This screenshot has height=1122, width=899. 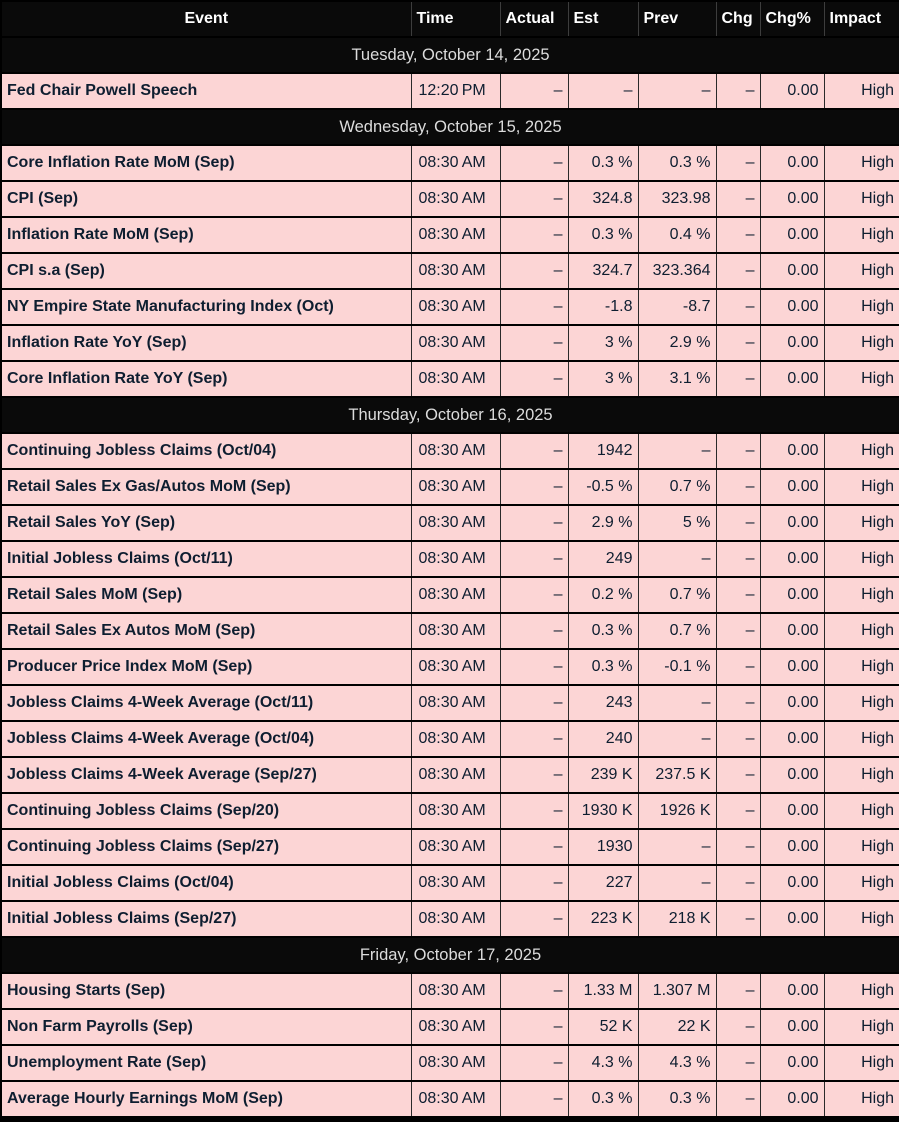 I want to click on column-header-event: Event, so click(x=206, y=19).